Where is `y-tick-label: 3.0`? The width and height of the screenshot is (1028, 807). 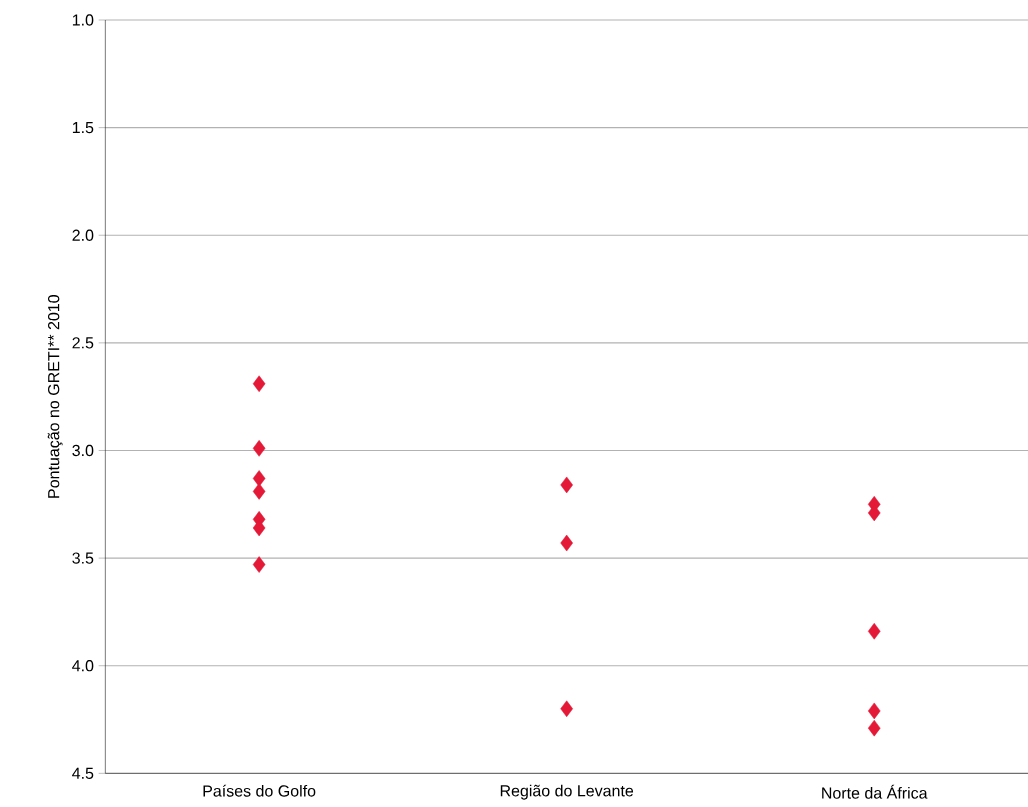
y-tick-label: 3.0 is located at coordinates (83, 450).